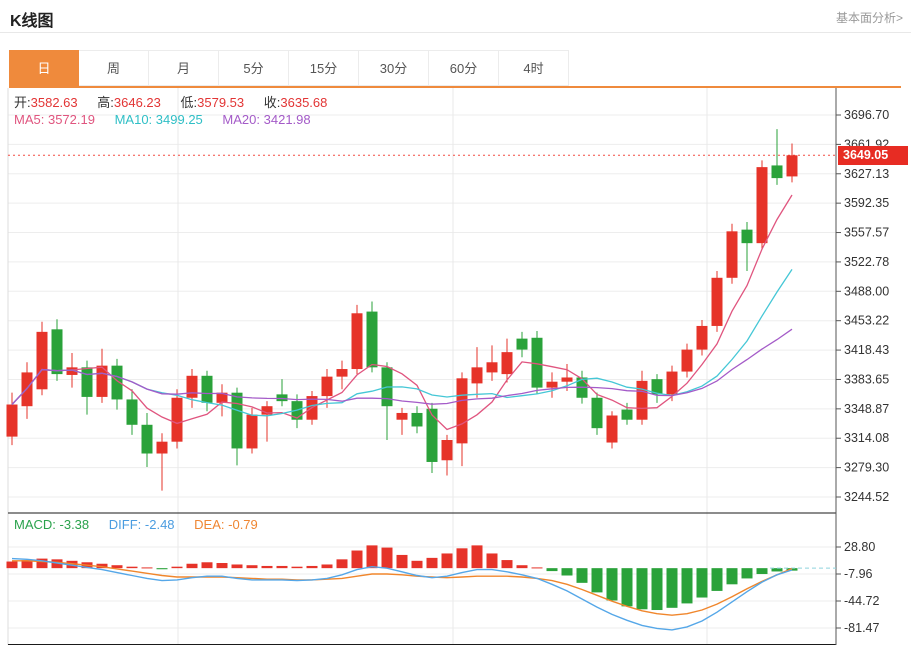  What do you see at coordinates (735, 68) in the screenshot?
I see `tab-bar-filler` at bounding box center [735, 68].